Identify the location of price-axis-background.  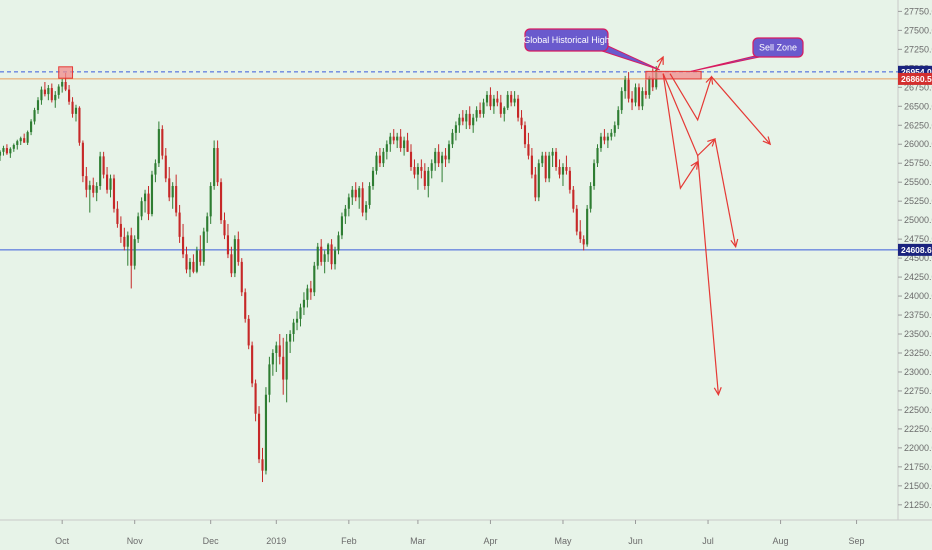
(915, 275).